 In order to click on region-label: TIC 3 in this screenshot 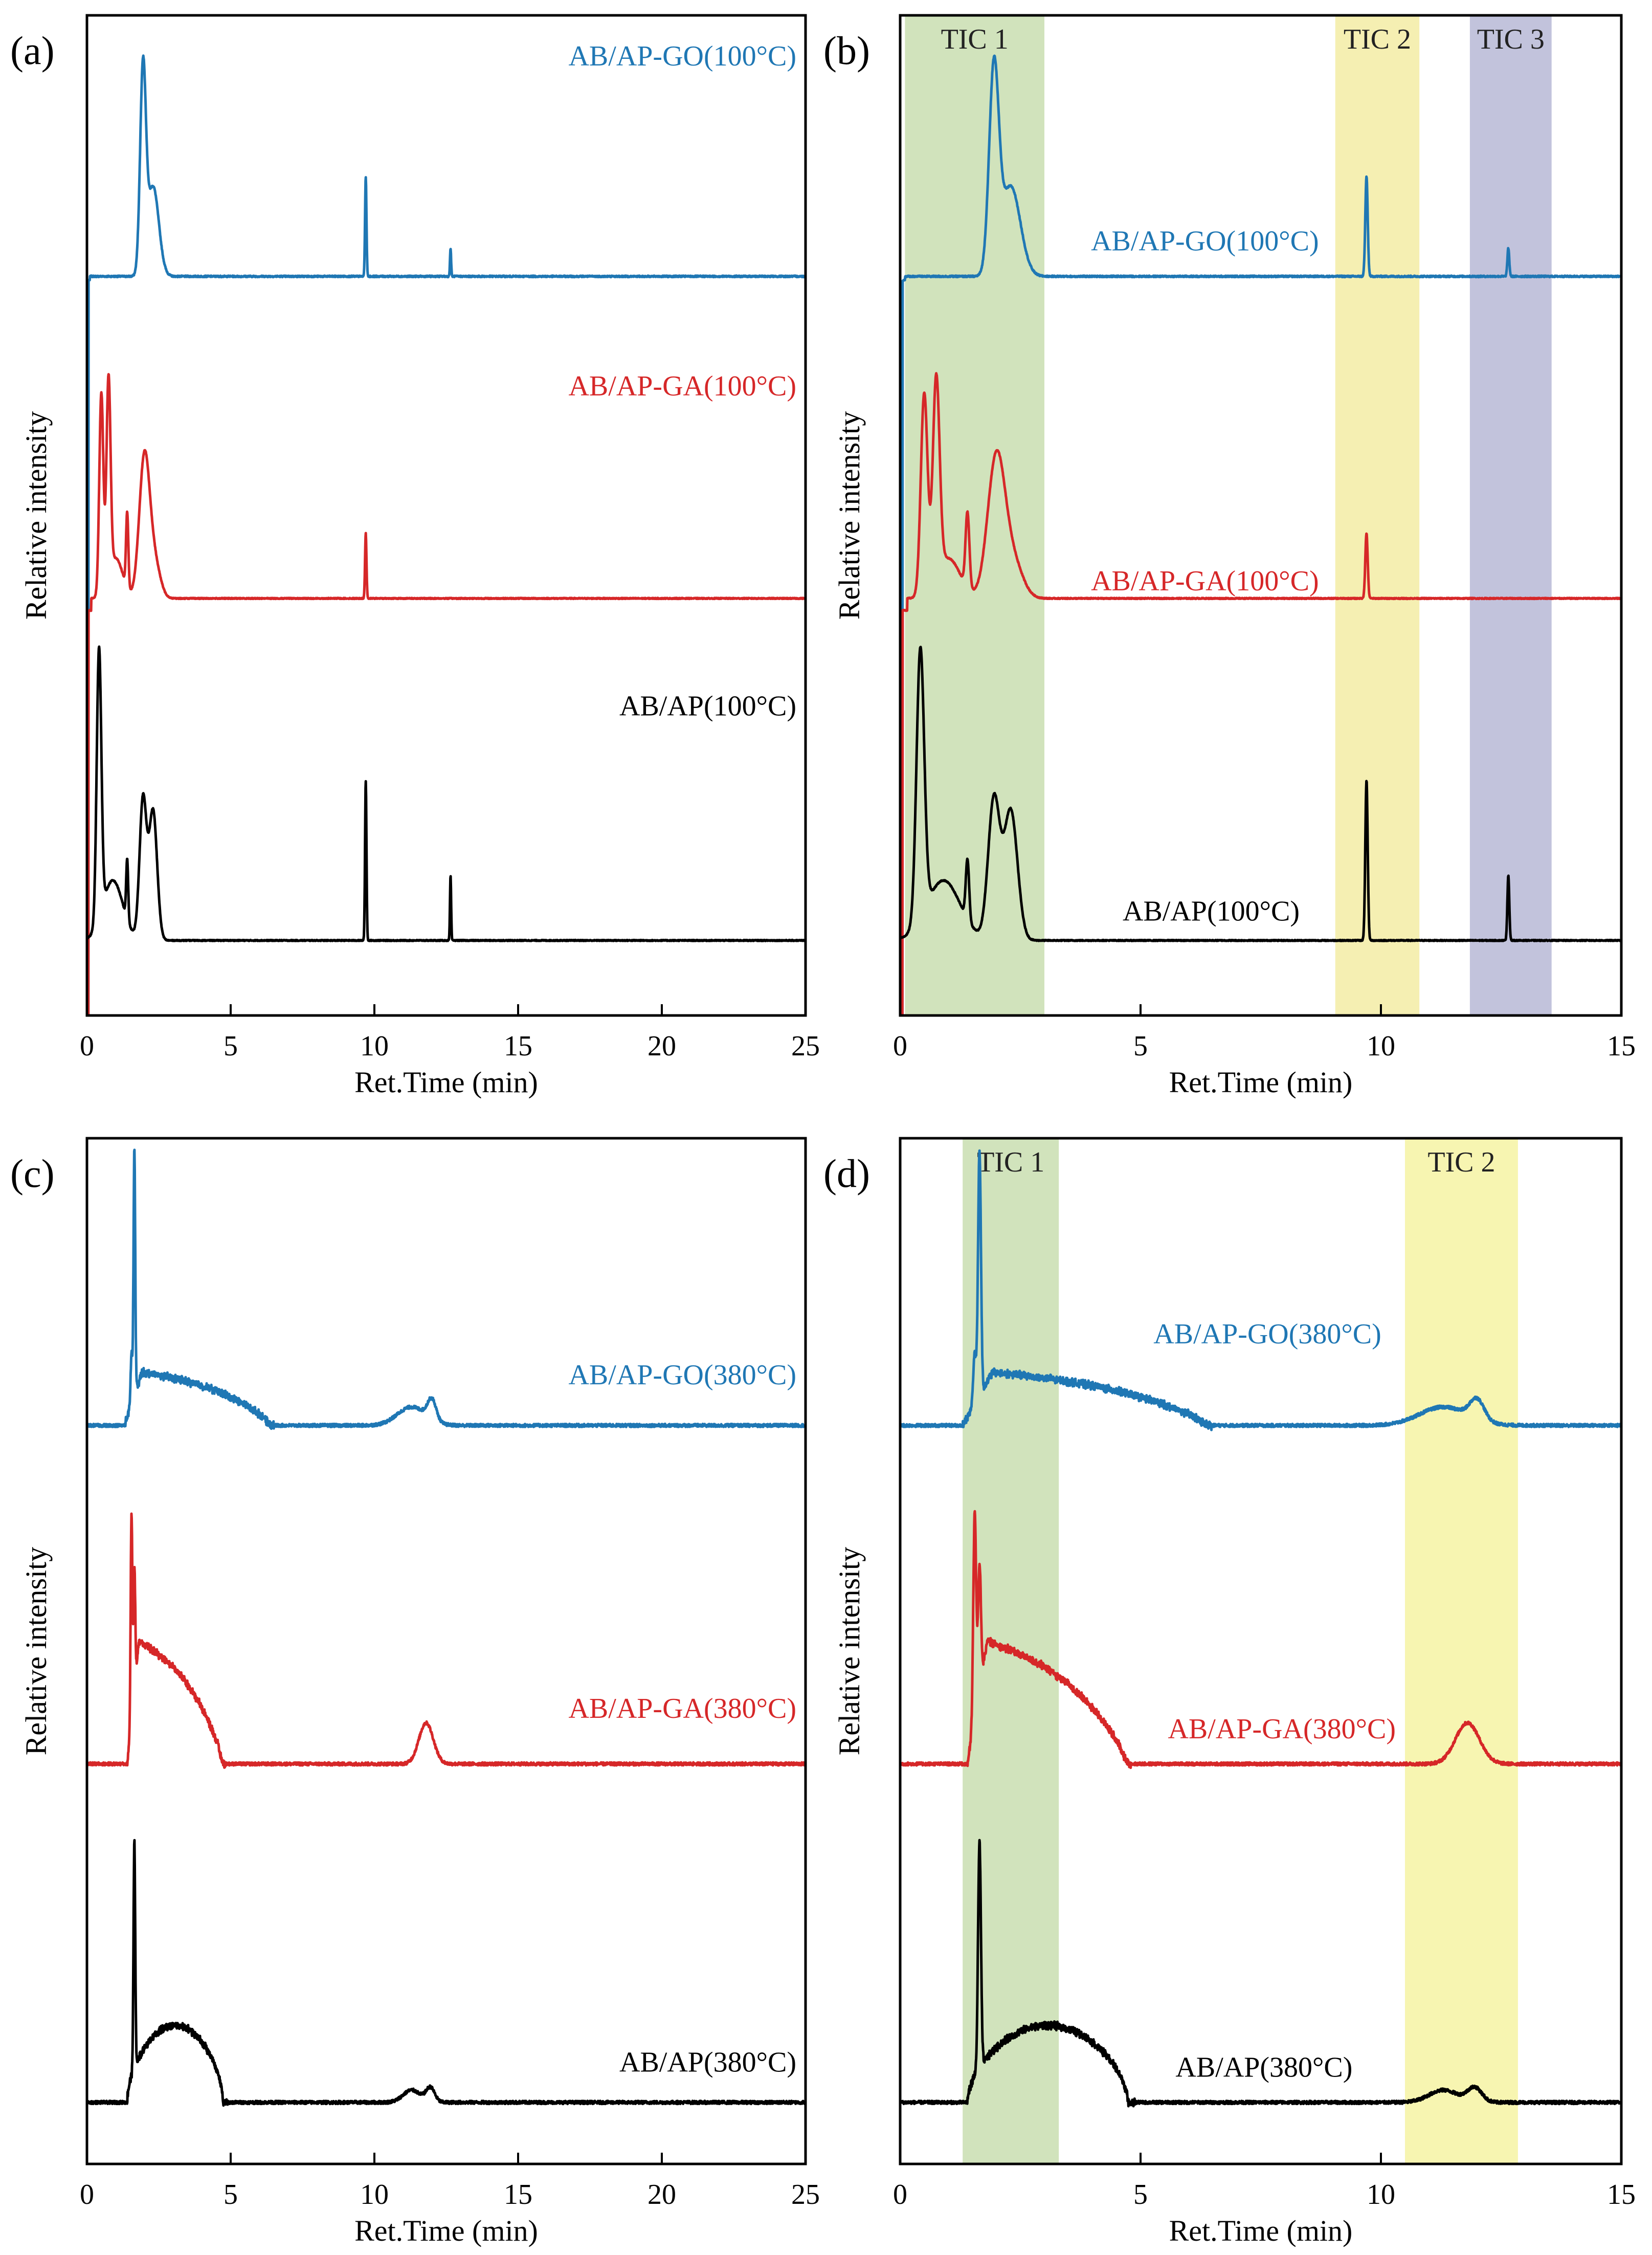, I will do `click(1511, 40)`.